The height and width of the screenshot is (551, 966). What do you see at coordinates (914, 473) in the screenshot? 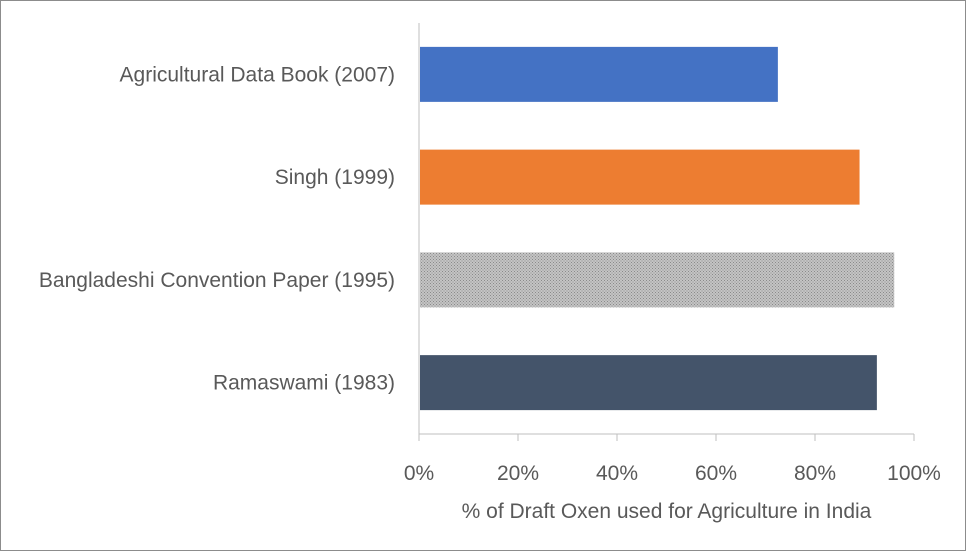
I see `x-tick-label: 100%` at bounding box center [914, 473].